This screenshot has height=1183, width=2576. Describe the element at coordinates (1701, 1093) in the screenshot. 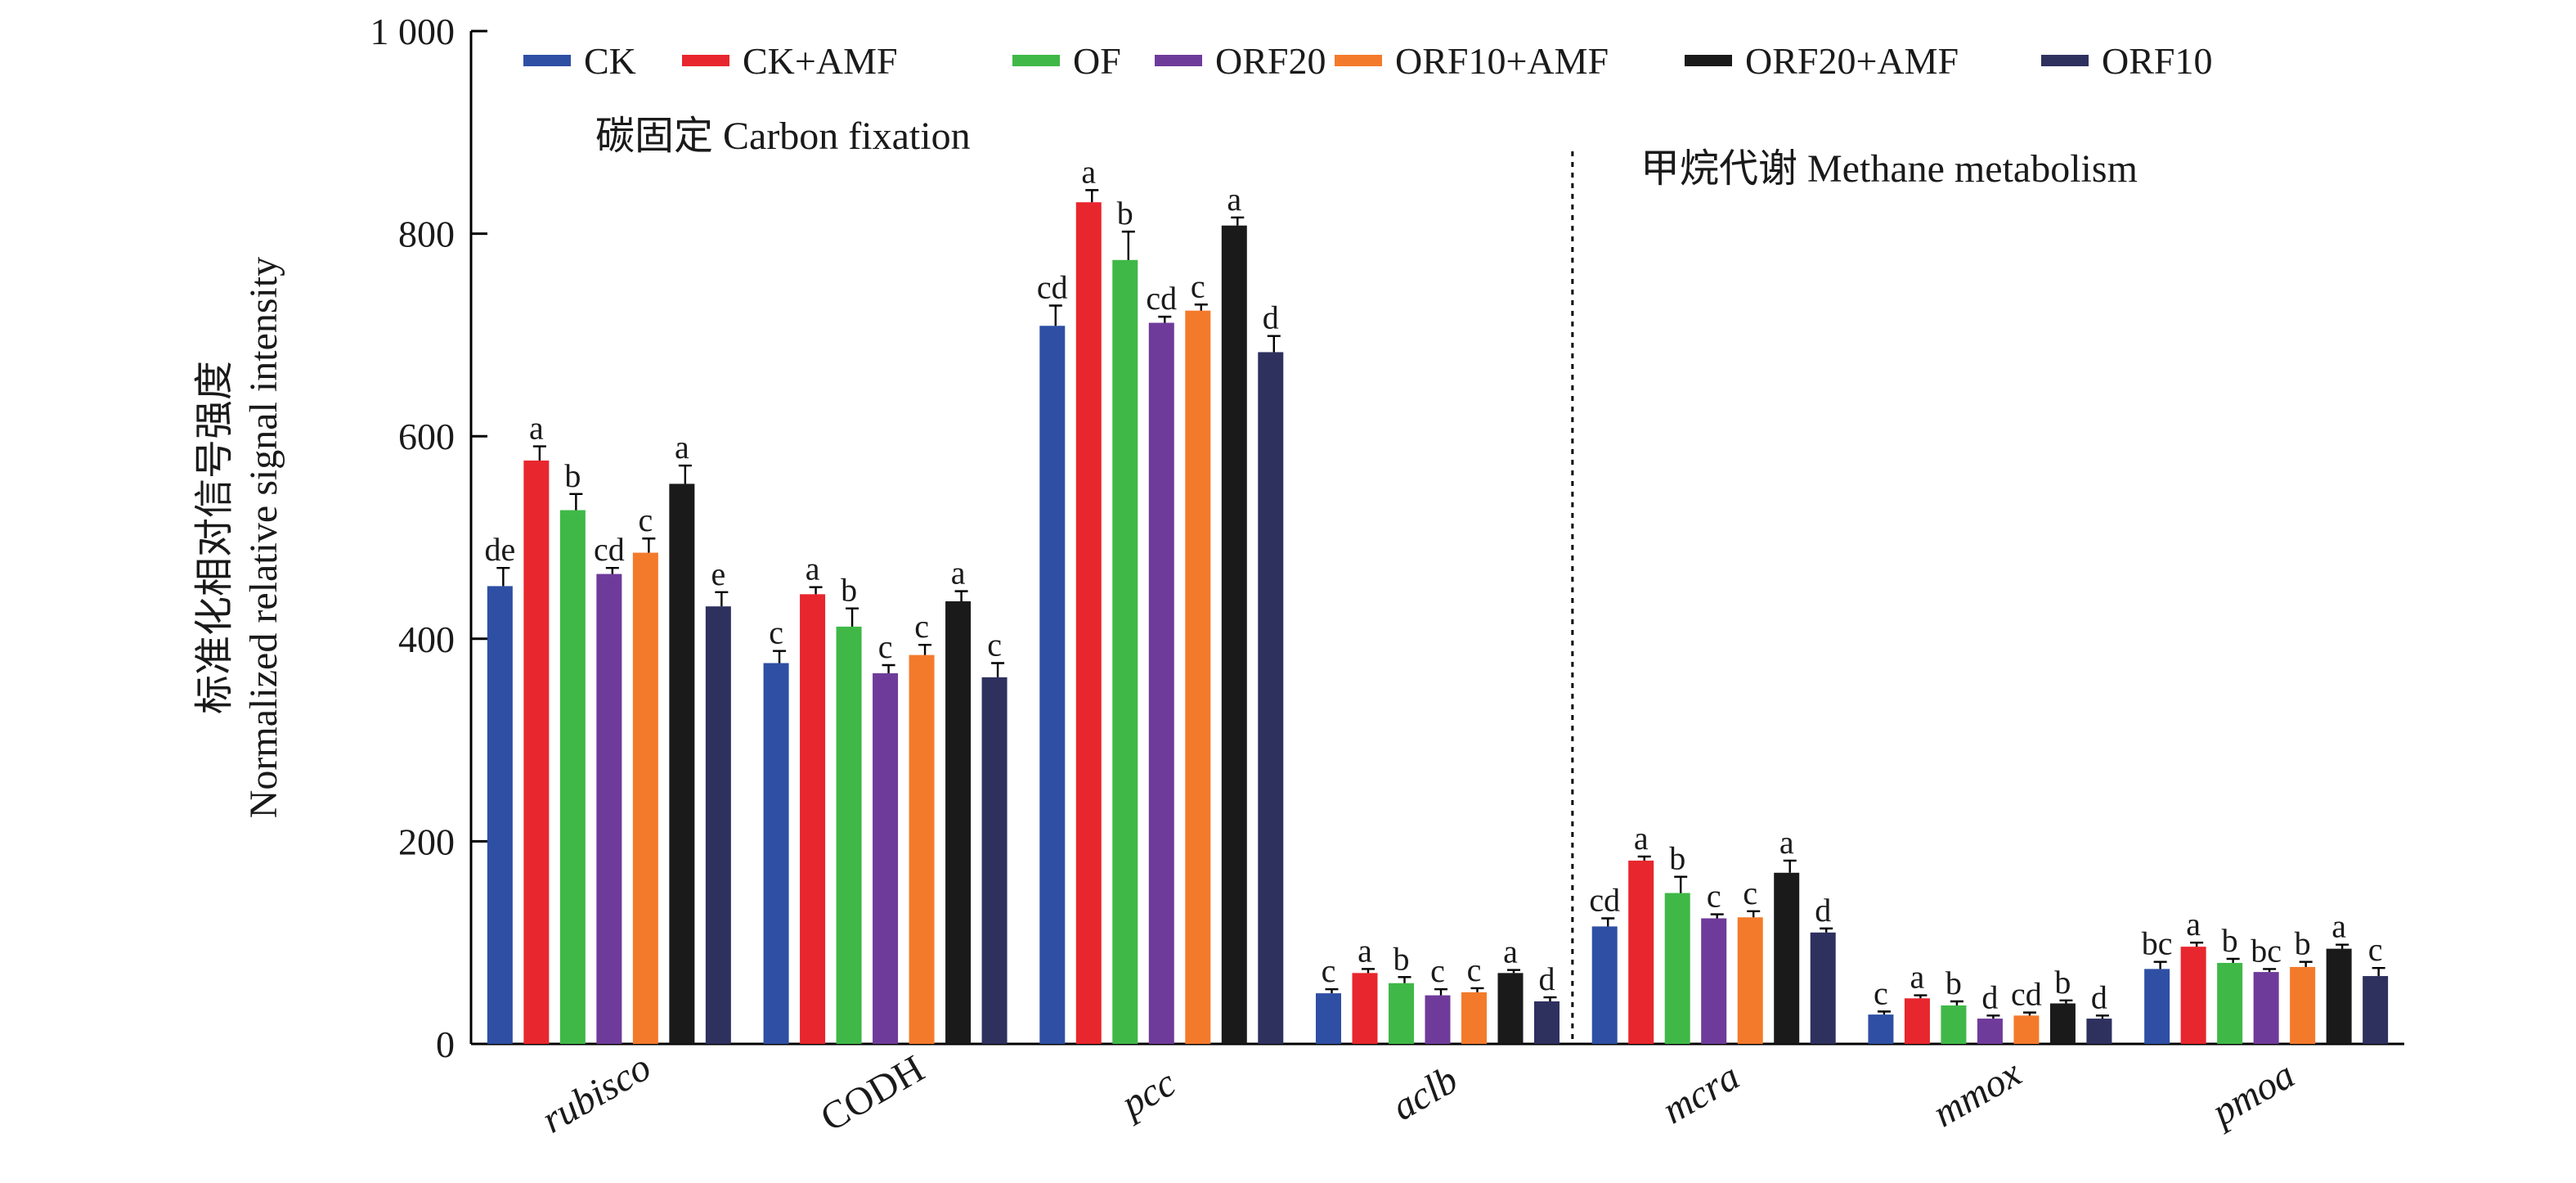

I see `x-category-label: mcra` at that location.